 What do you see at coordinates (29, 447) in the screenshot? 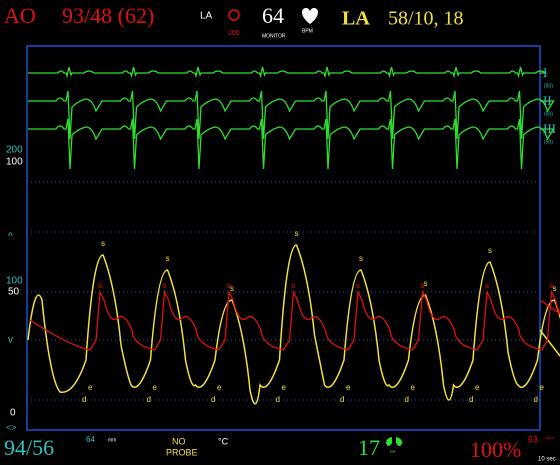
I see `footer-pressure: 94/56` at bounding box center [29, 447].